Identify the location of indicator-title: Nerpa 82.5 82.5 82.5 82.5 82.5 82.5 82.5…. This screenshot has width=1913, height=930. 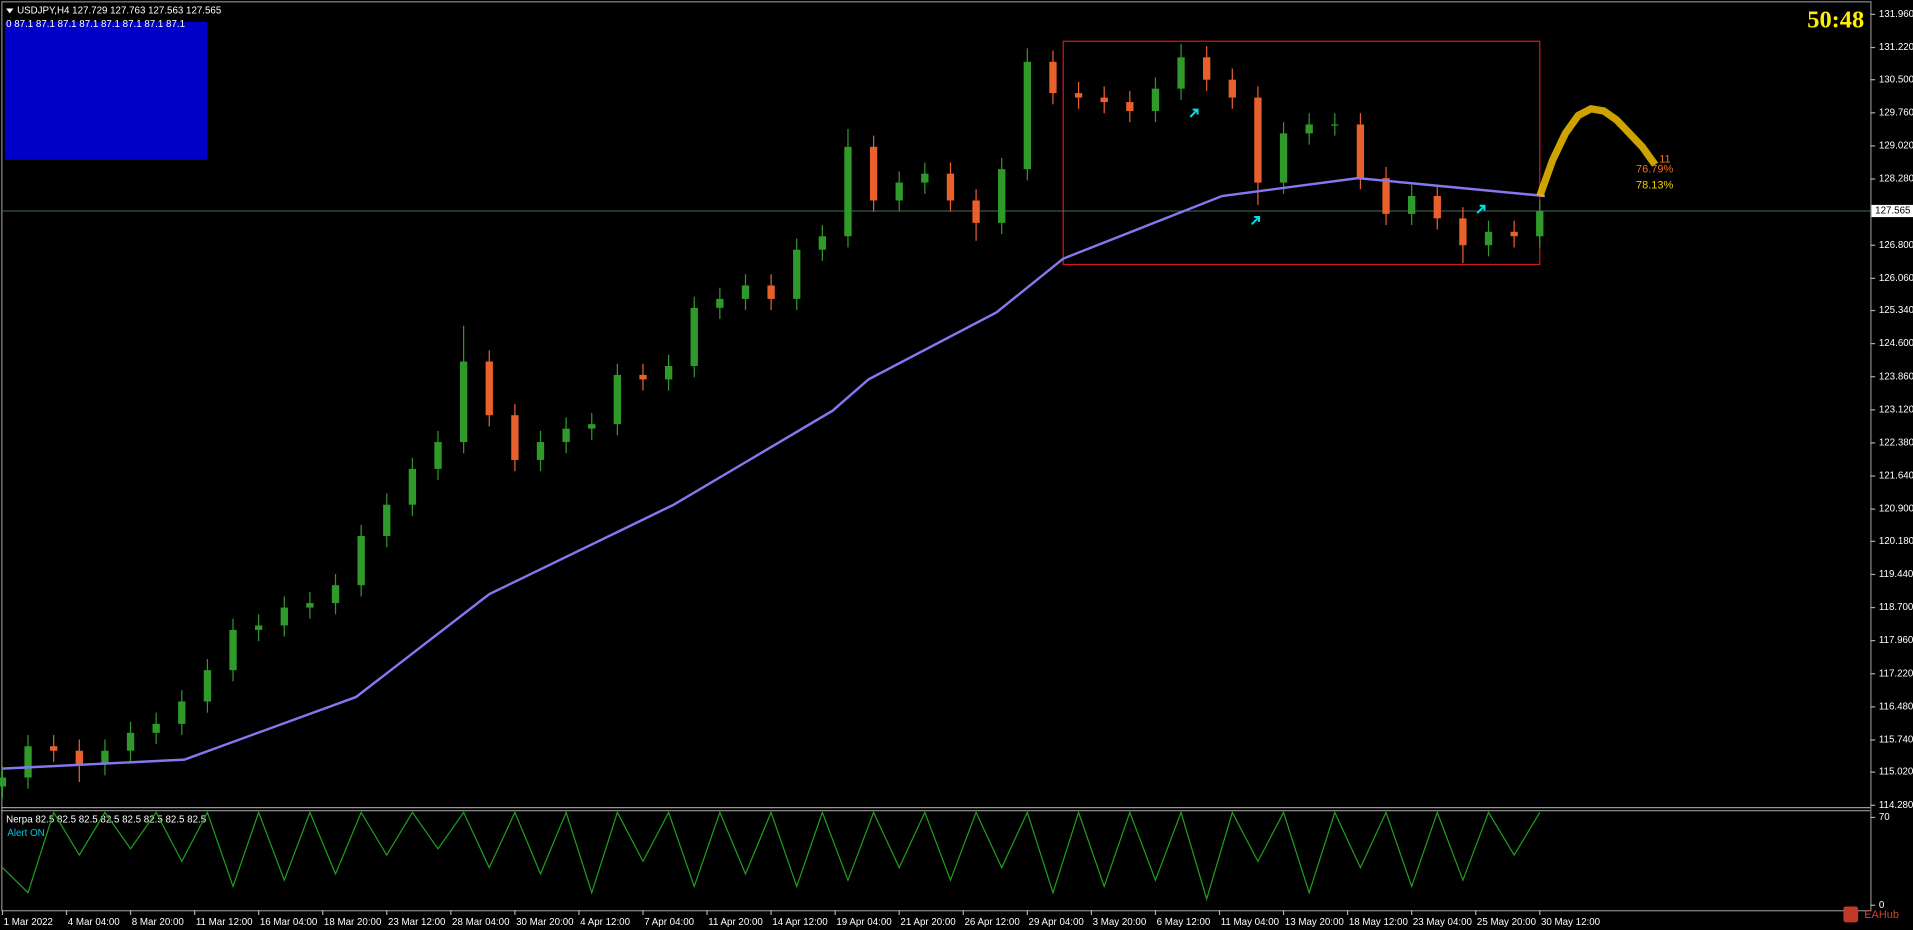
(106, 819).